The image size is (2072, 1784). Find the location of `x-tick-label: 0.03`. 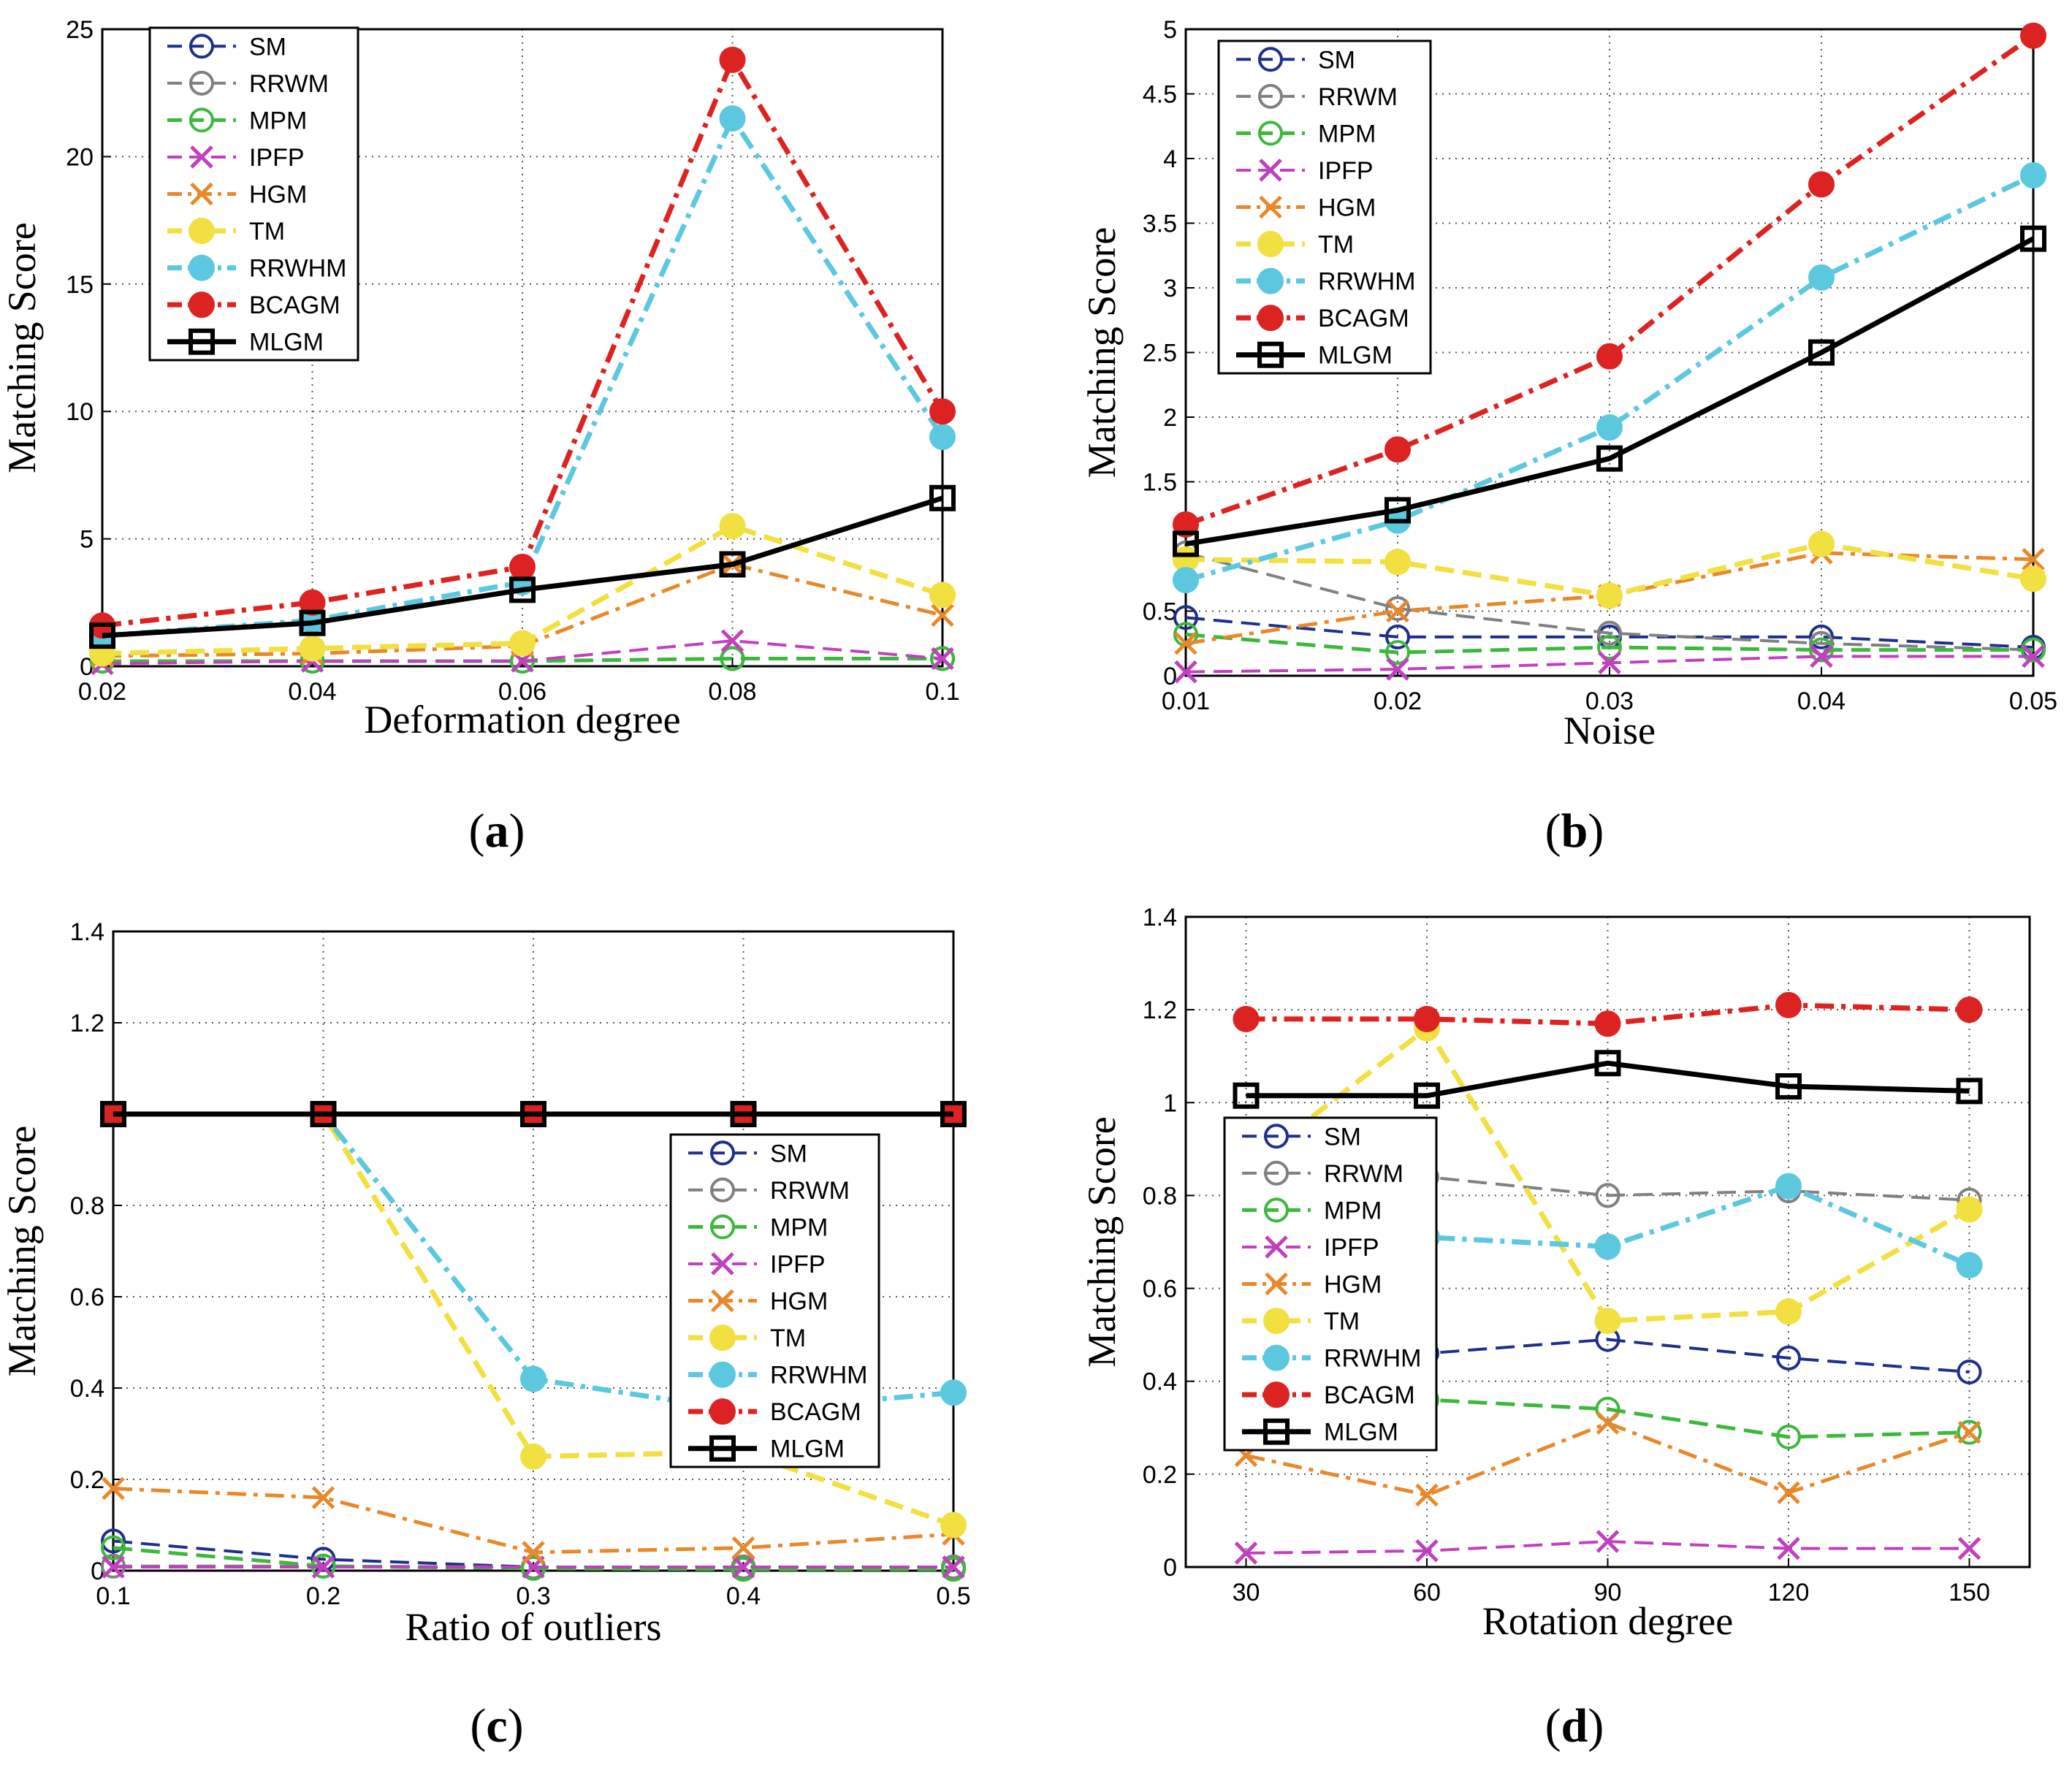

x-tick-label: 0.03 is located at coordinates (1609, 701).